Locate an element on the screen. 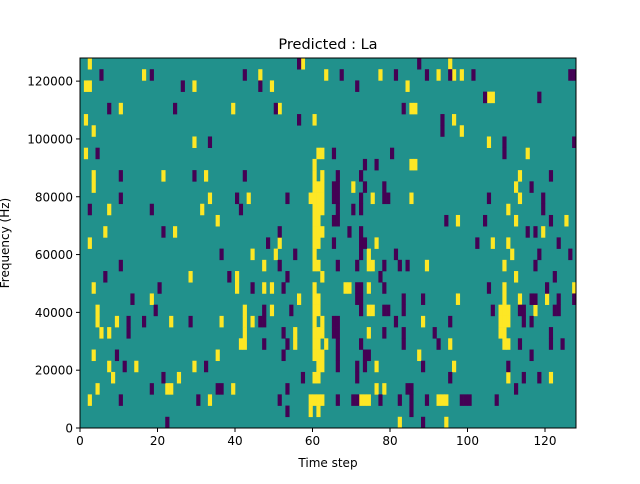 Image resolution: width=640 pixels, height=484 pixels. x-tick-label: 60 is located at coordinates (312, 441).